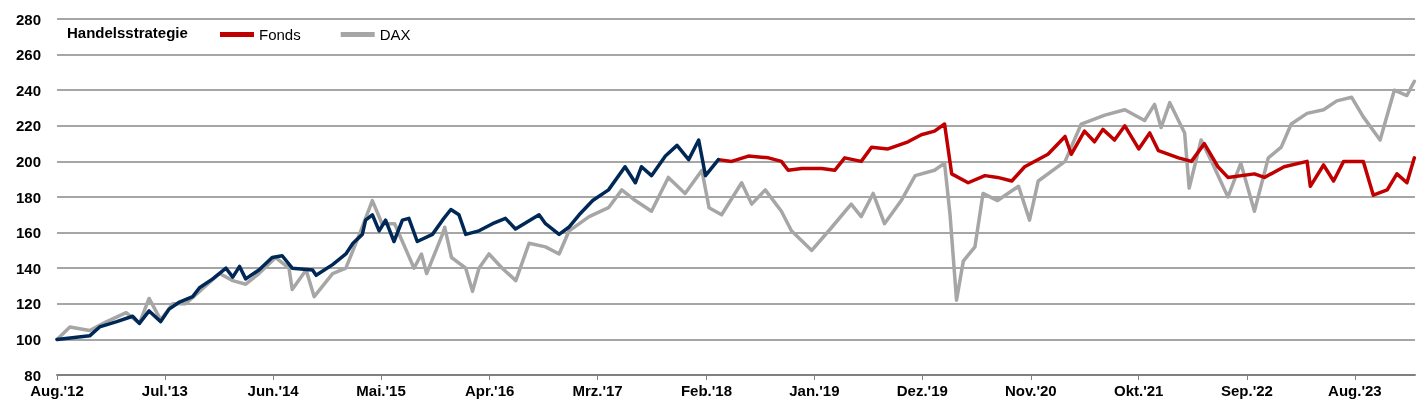  What do you see at coordinates (28, 197) in the screenshot?
I see `y-tick-label: 180` at bounding box center [28, 197].